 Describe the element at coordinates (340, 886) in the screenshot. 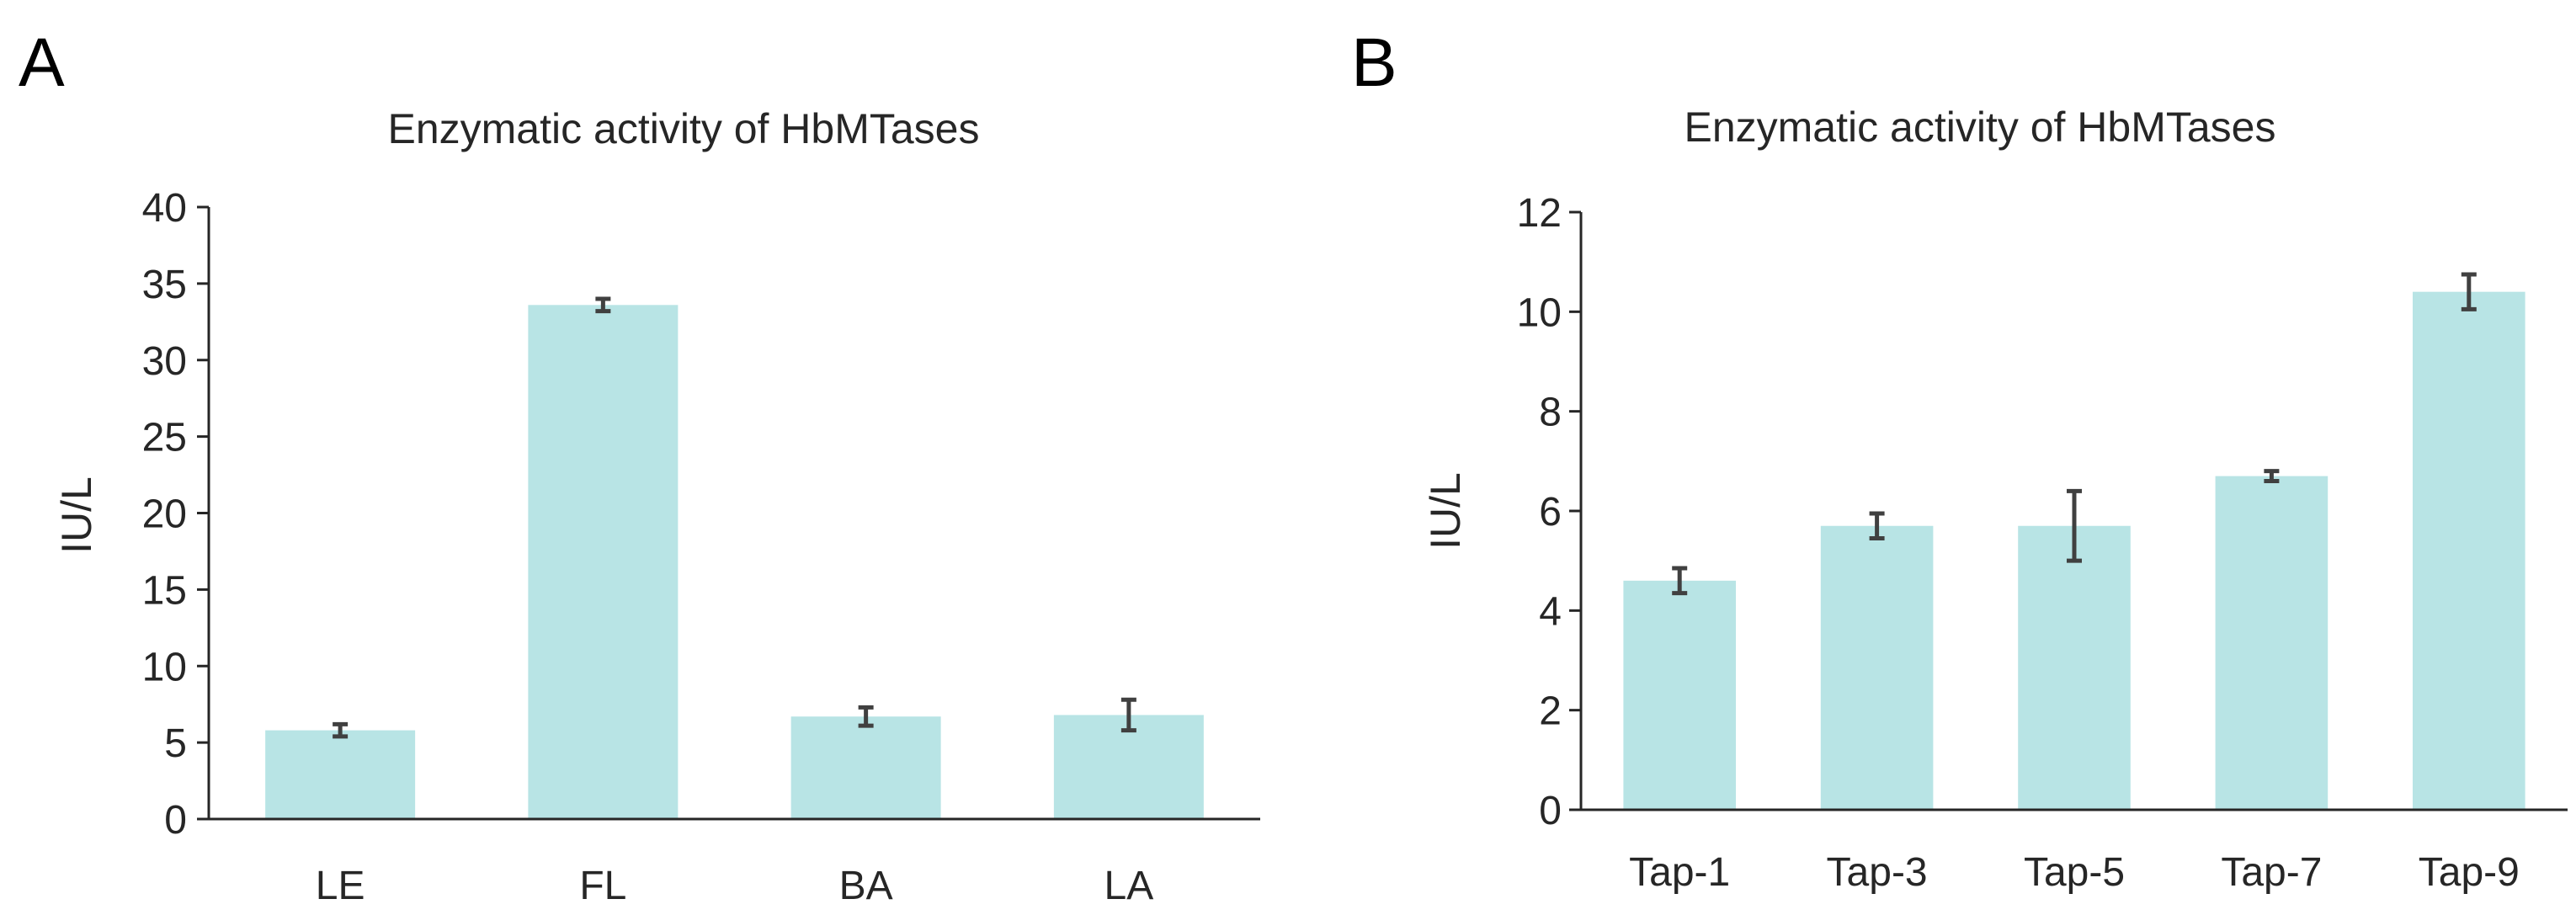

I see `panel-a-x-tick-label-le: LE` at that location.